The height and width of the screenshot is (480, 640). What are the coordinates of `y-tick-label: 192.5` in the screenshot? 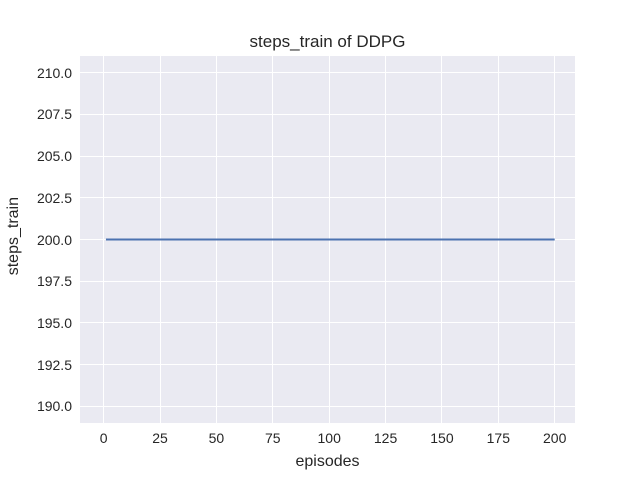 It's located at (54, 364).